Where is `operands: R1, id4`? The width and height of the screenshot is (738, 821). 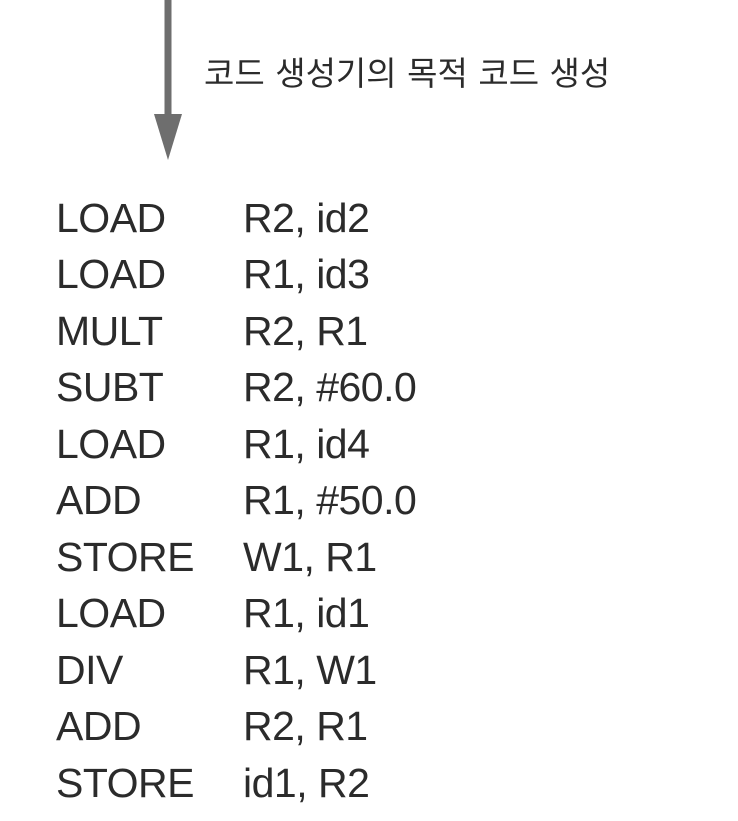
operands: R1, id4 is located at coordinates (306, 443).